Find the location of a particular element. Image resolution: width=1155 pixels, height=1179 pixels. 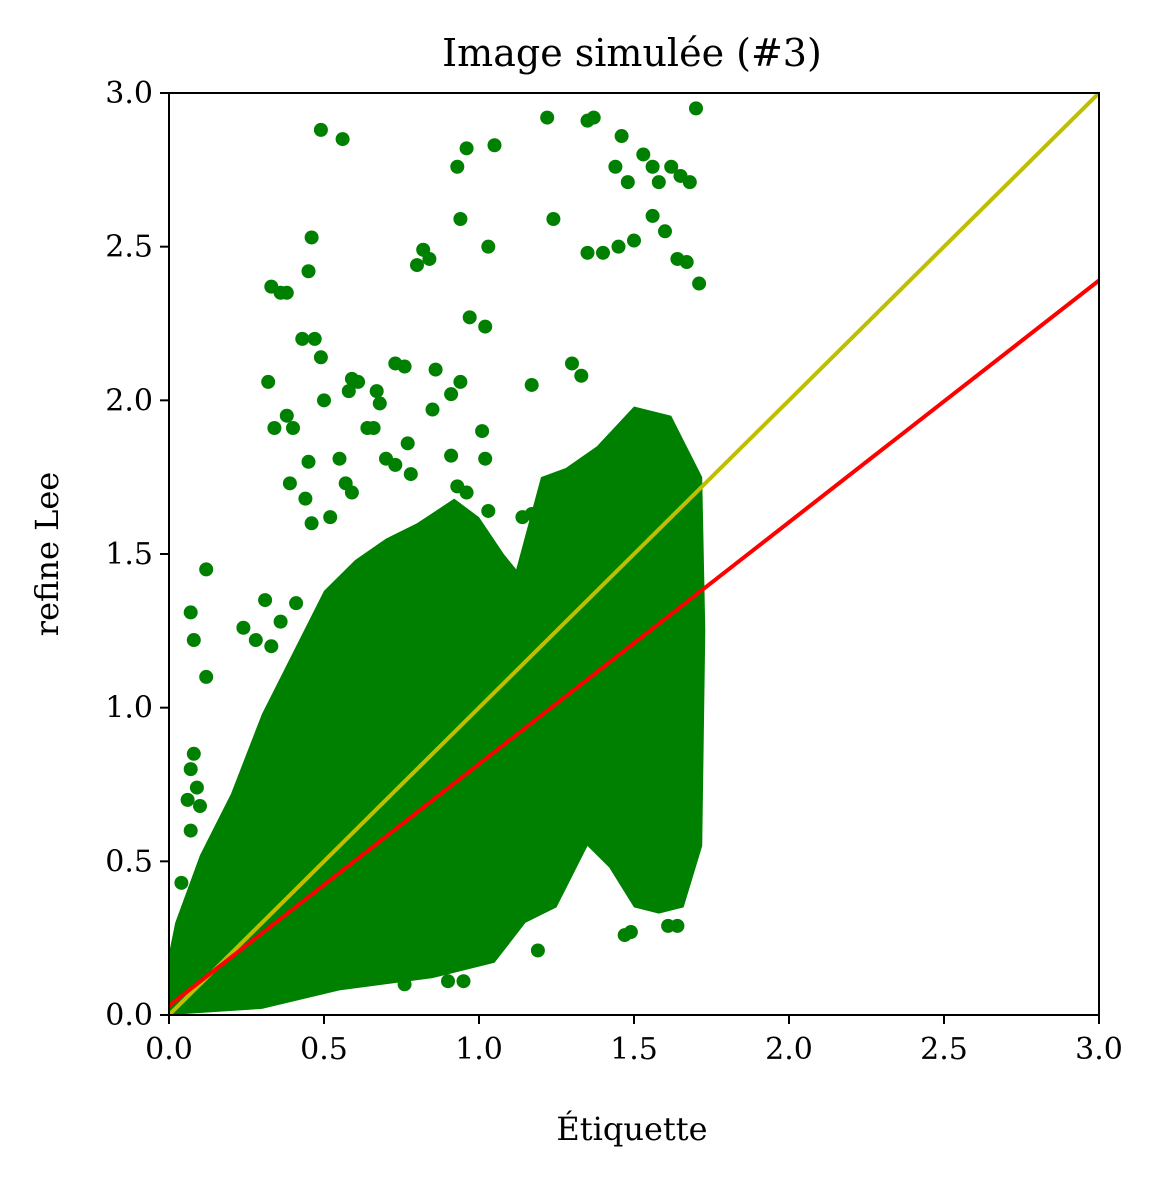

y-axis: 0.0 0.5 1.0 1.5 2.0 2.5 3.0 is located at coordinates (137, 554).